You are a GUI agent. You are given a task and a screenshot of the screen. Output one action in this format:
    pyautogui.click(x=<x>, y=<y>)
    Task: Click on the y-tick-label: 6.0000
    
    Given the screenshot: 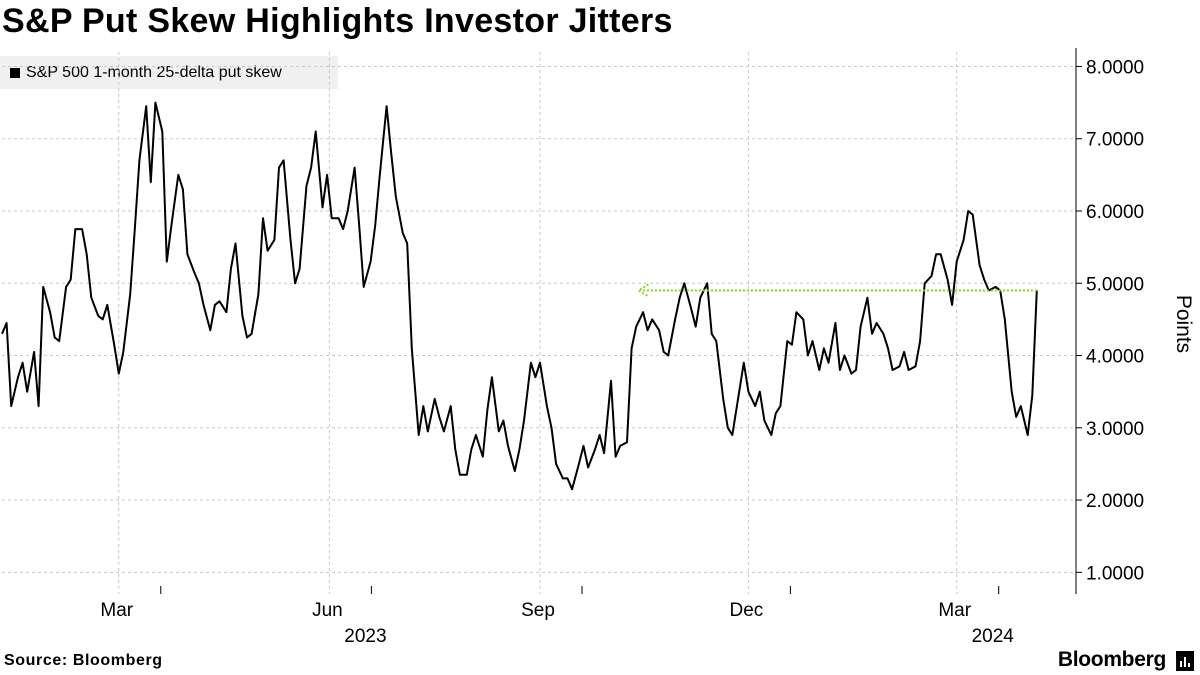 What is the action you would take?
    pyautogui.click(x=1115, y=212)
    